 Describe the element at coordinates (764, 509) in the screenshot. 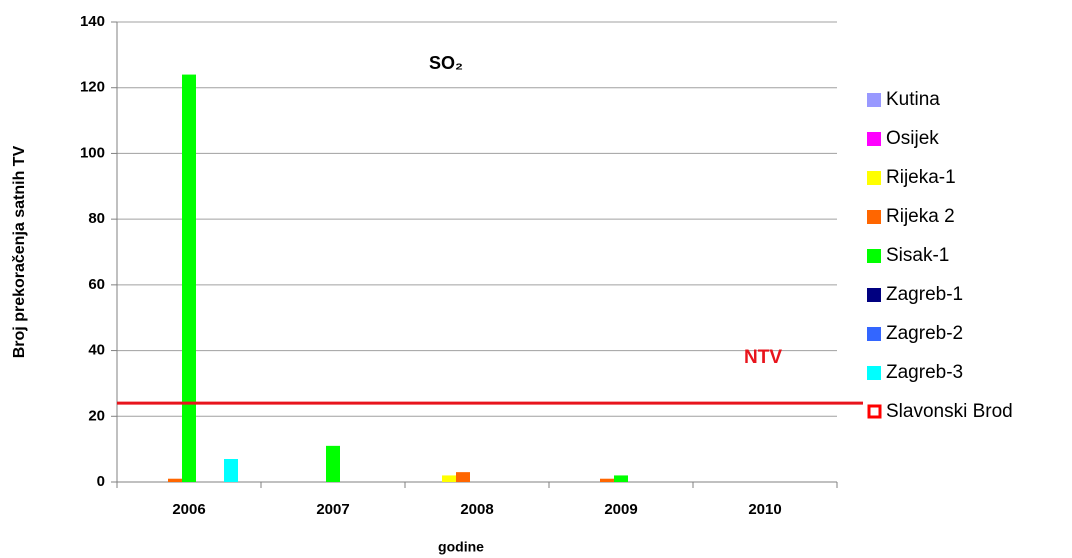

I see `x-tick-label: 2010` at that location.